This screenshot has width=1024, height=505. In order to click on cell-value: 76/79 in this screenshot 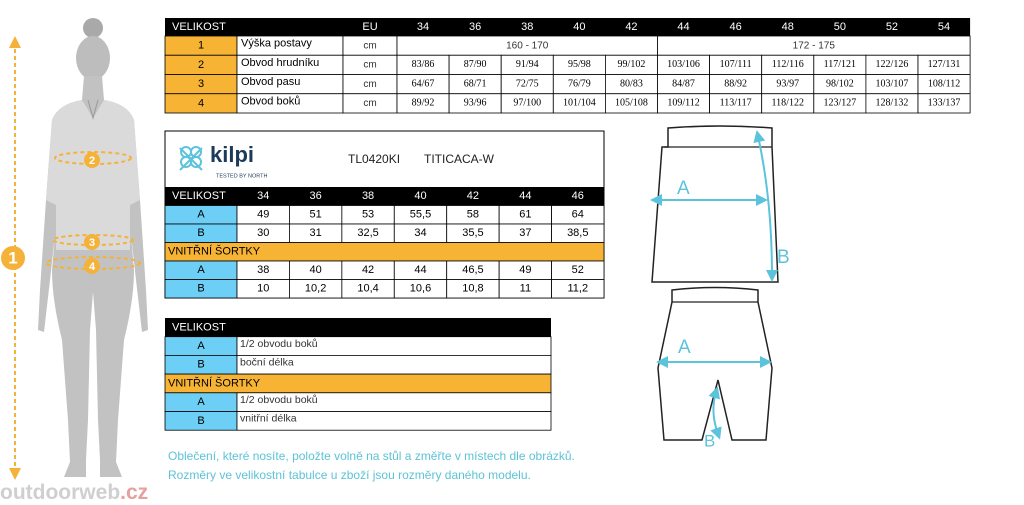, I will do `click(579, 83)`.